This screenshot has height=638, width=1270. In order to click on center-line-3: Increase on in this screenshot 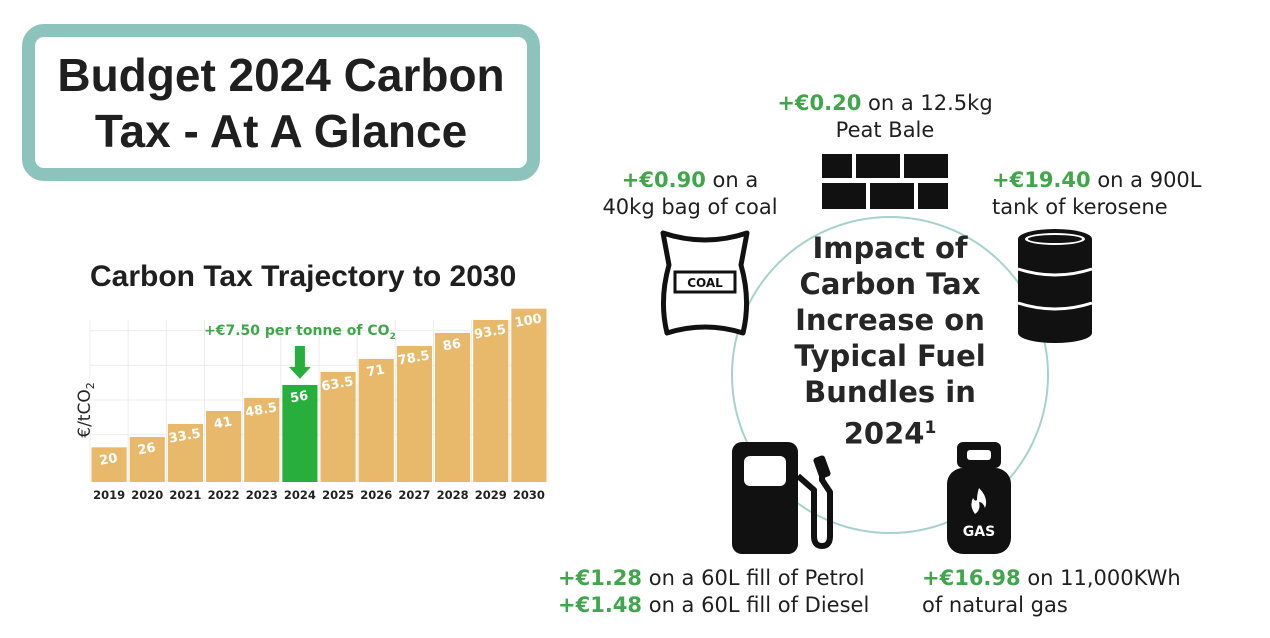, I will do `click(890, 320)`.